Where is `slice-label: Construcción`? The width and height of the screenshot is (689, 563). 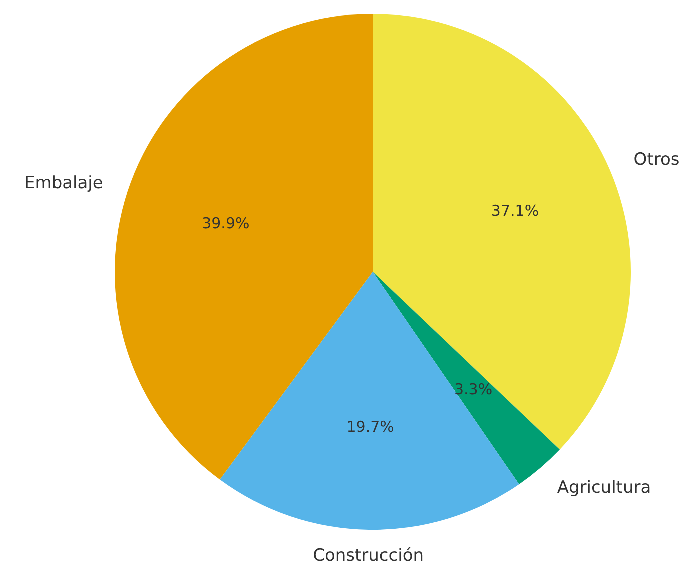 slice-label: Construcción is located at coordinates (368, 554).